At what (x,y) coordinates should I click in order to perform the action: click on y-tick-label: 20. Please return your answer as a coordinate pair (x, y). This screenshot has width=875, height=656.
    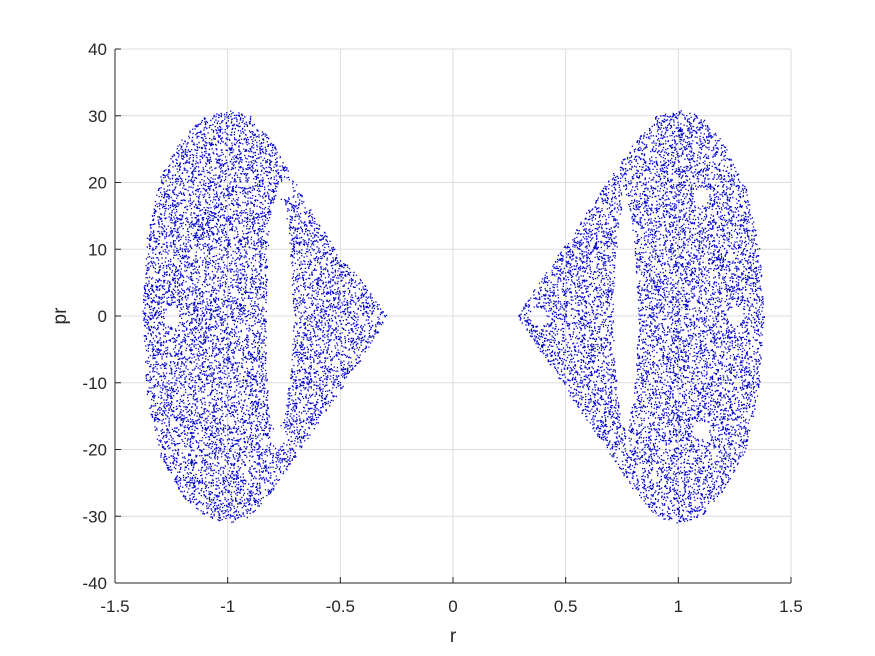
    Looking at the image, I should click on (97, 183).